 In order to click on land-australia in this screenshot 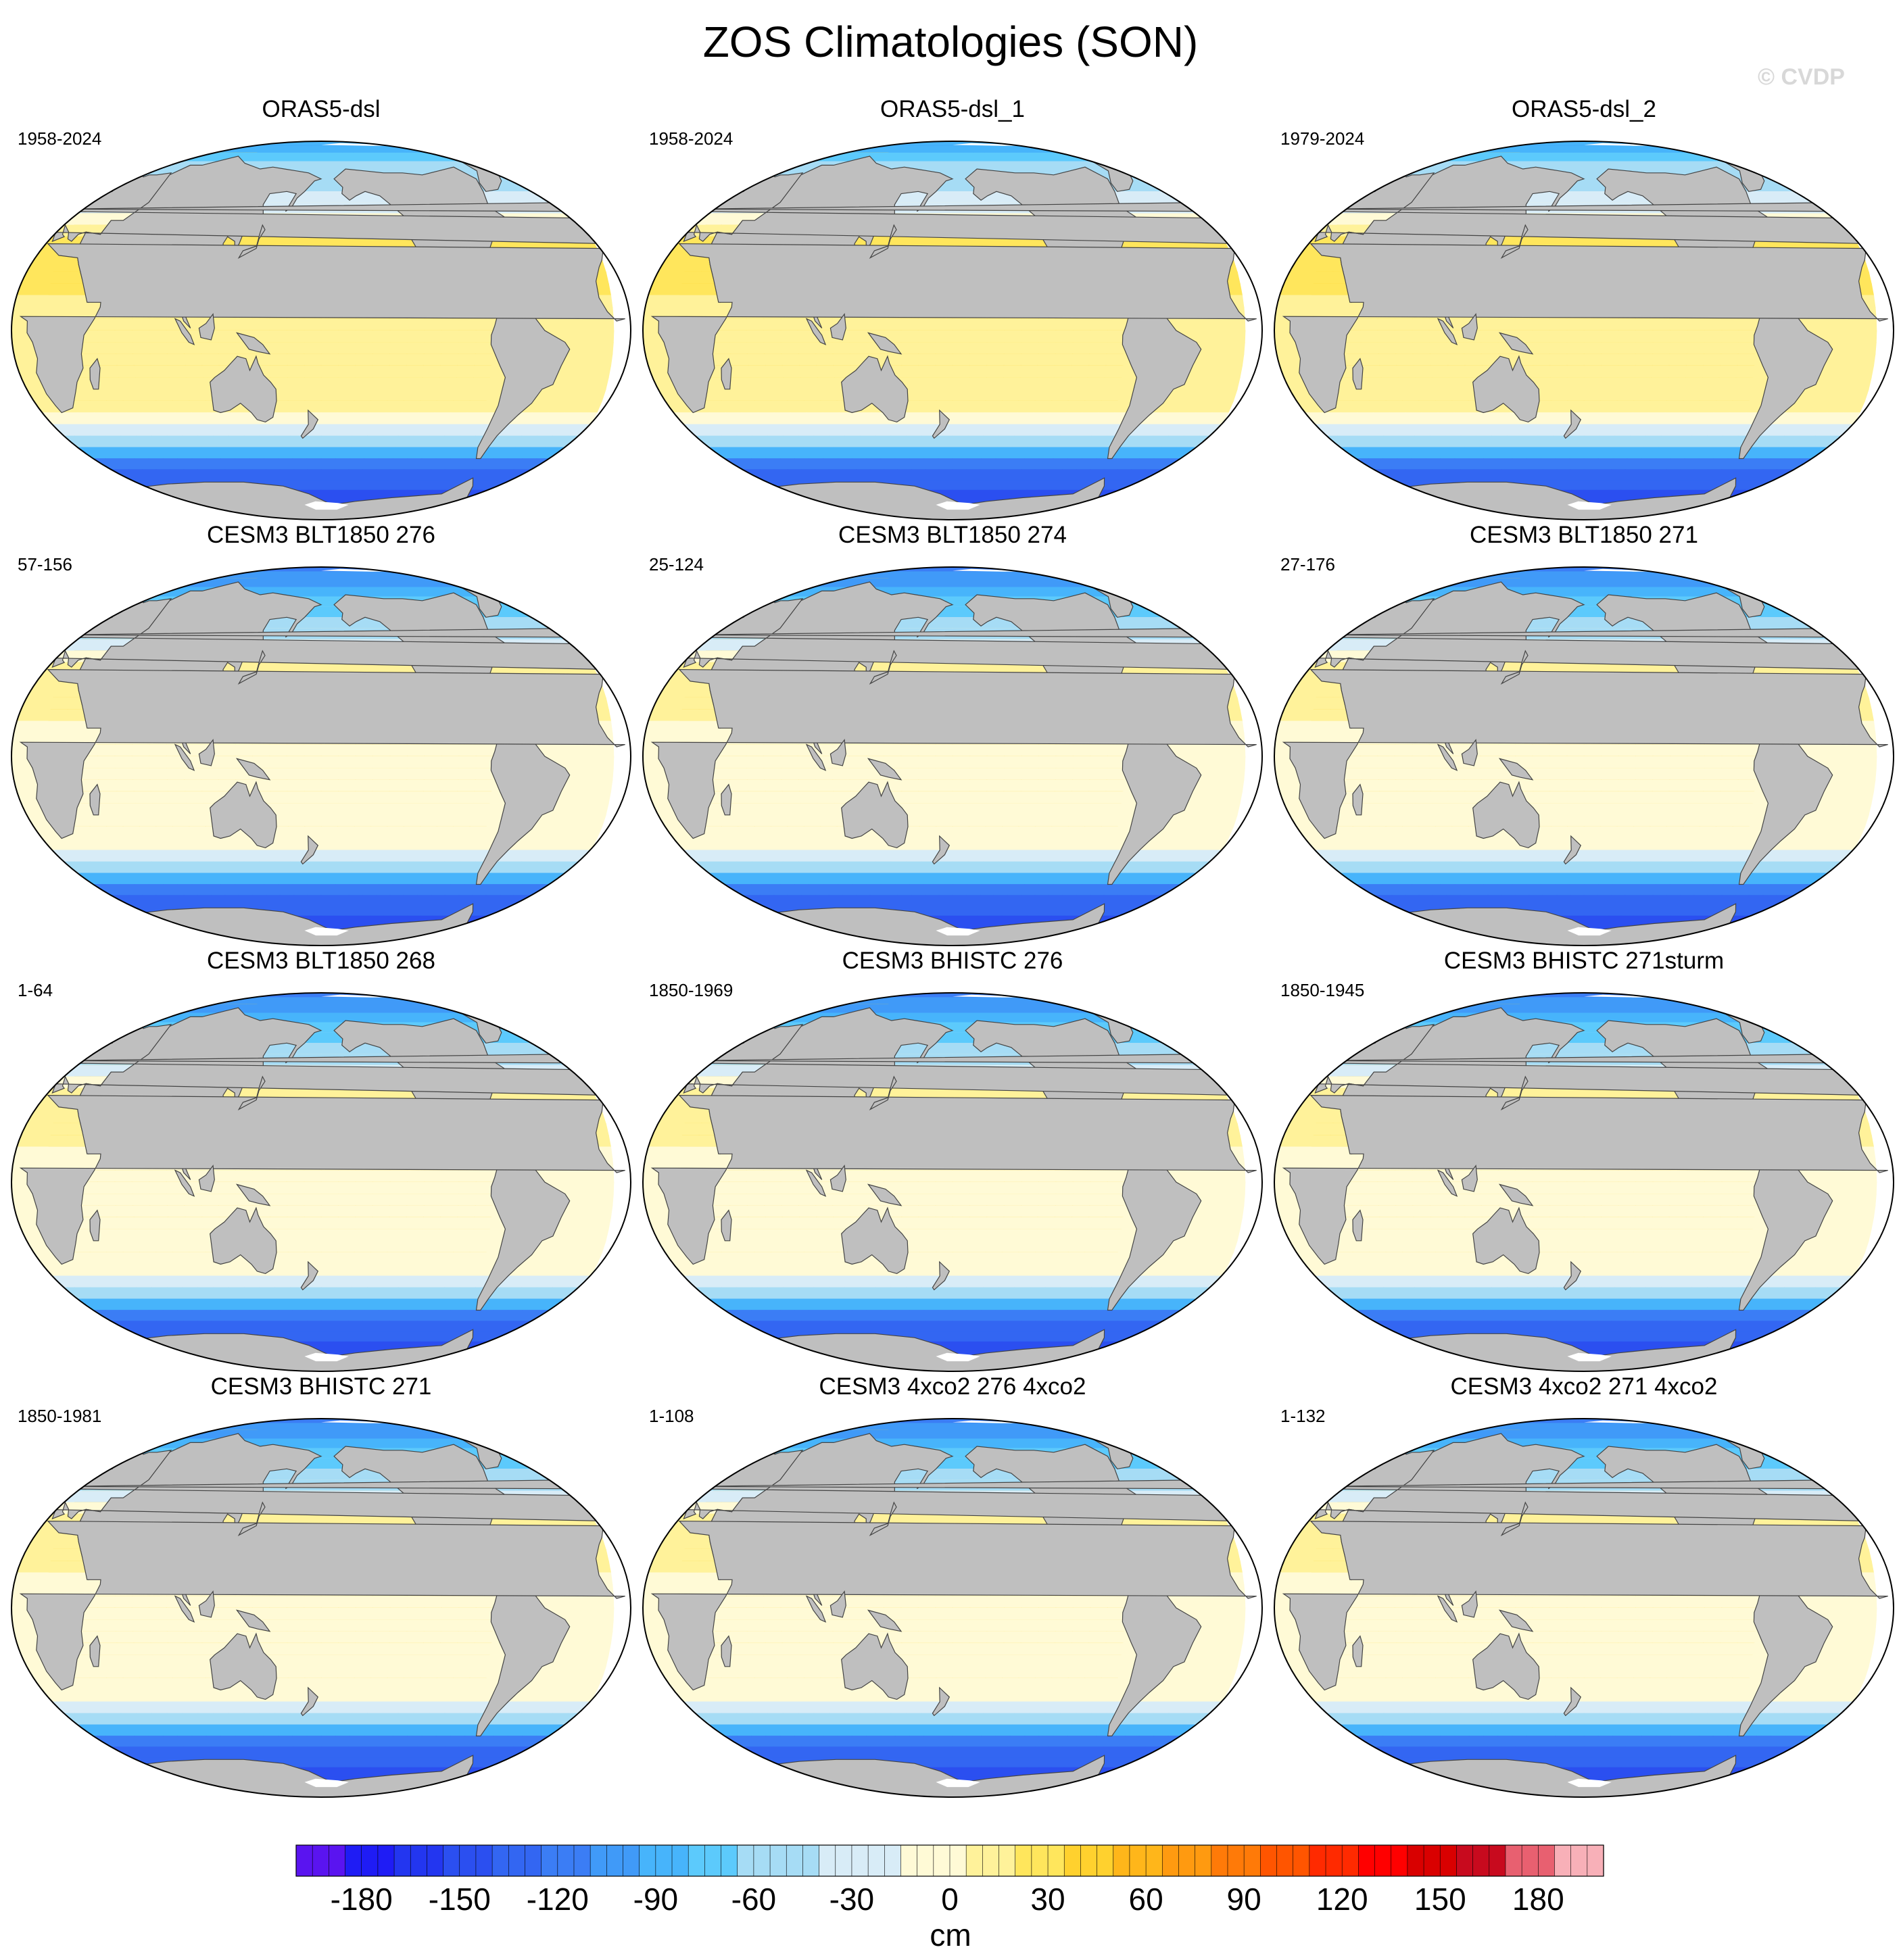, I will do `click(243, 389)`.